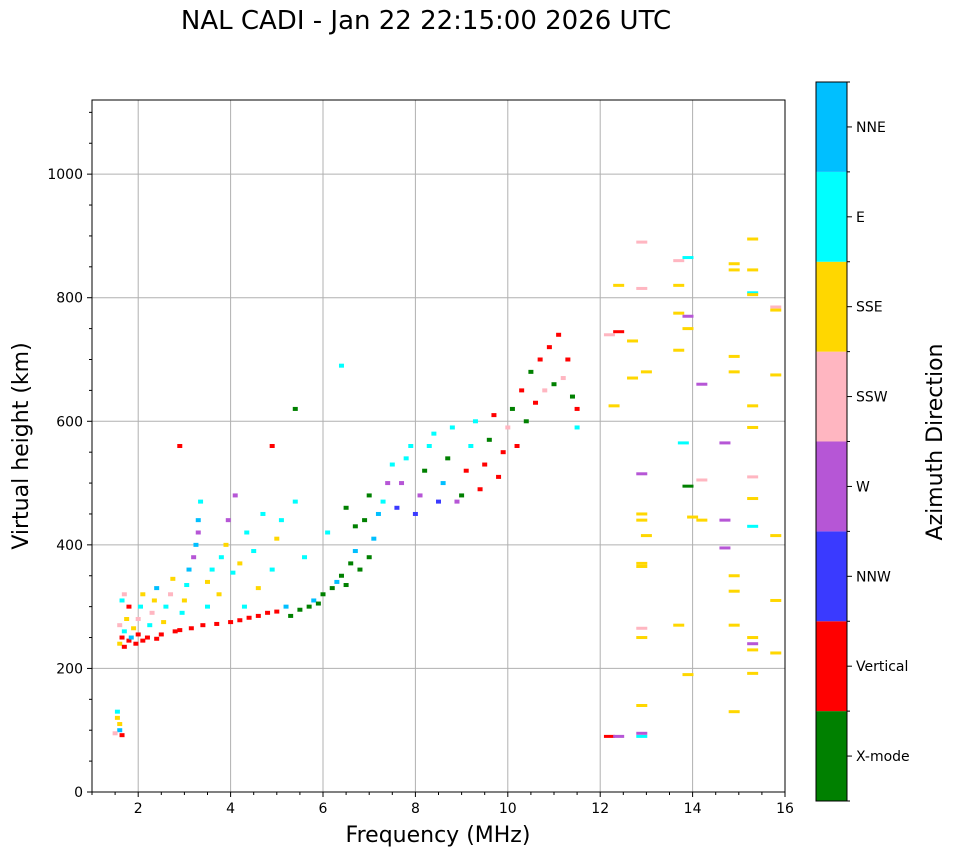  I want to click on chart-title: NAL CADI - Jan 22 22:15:00 2026 UTC, so click(426, 21).